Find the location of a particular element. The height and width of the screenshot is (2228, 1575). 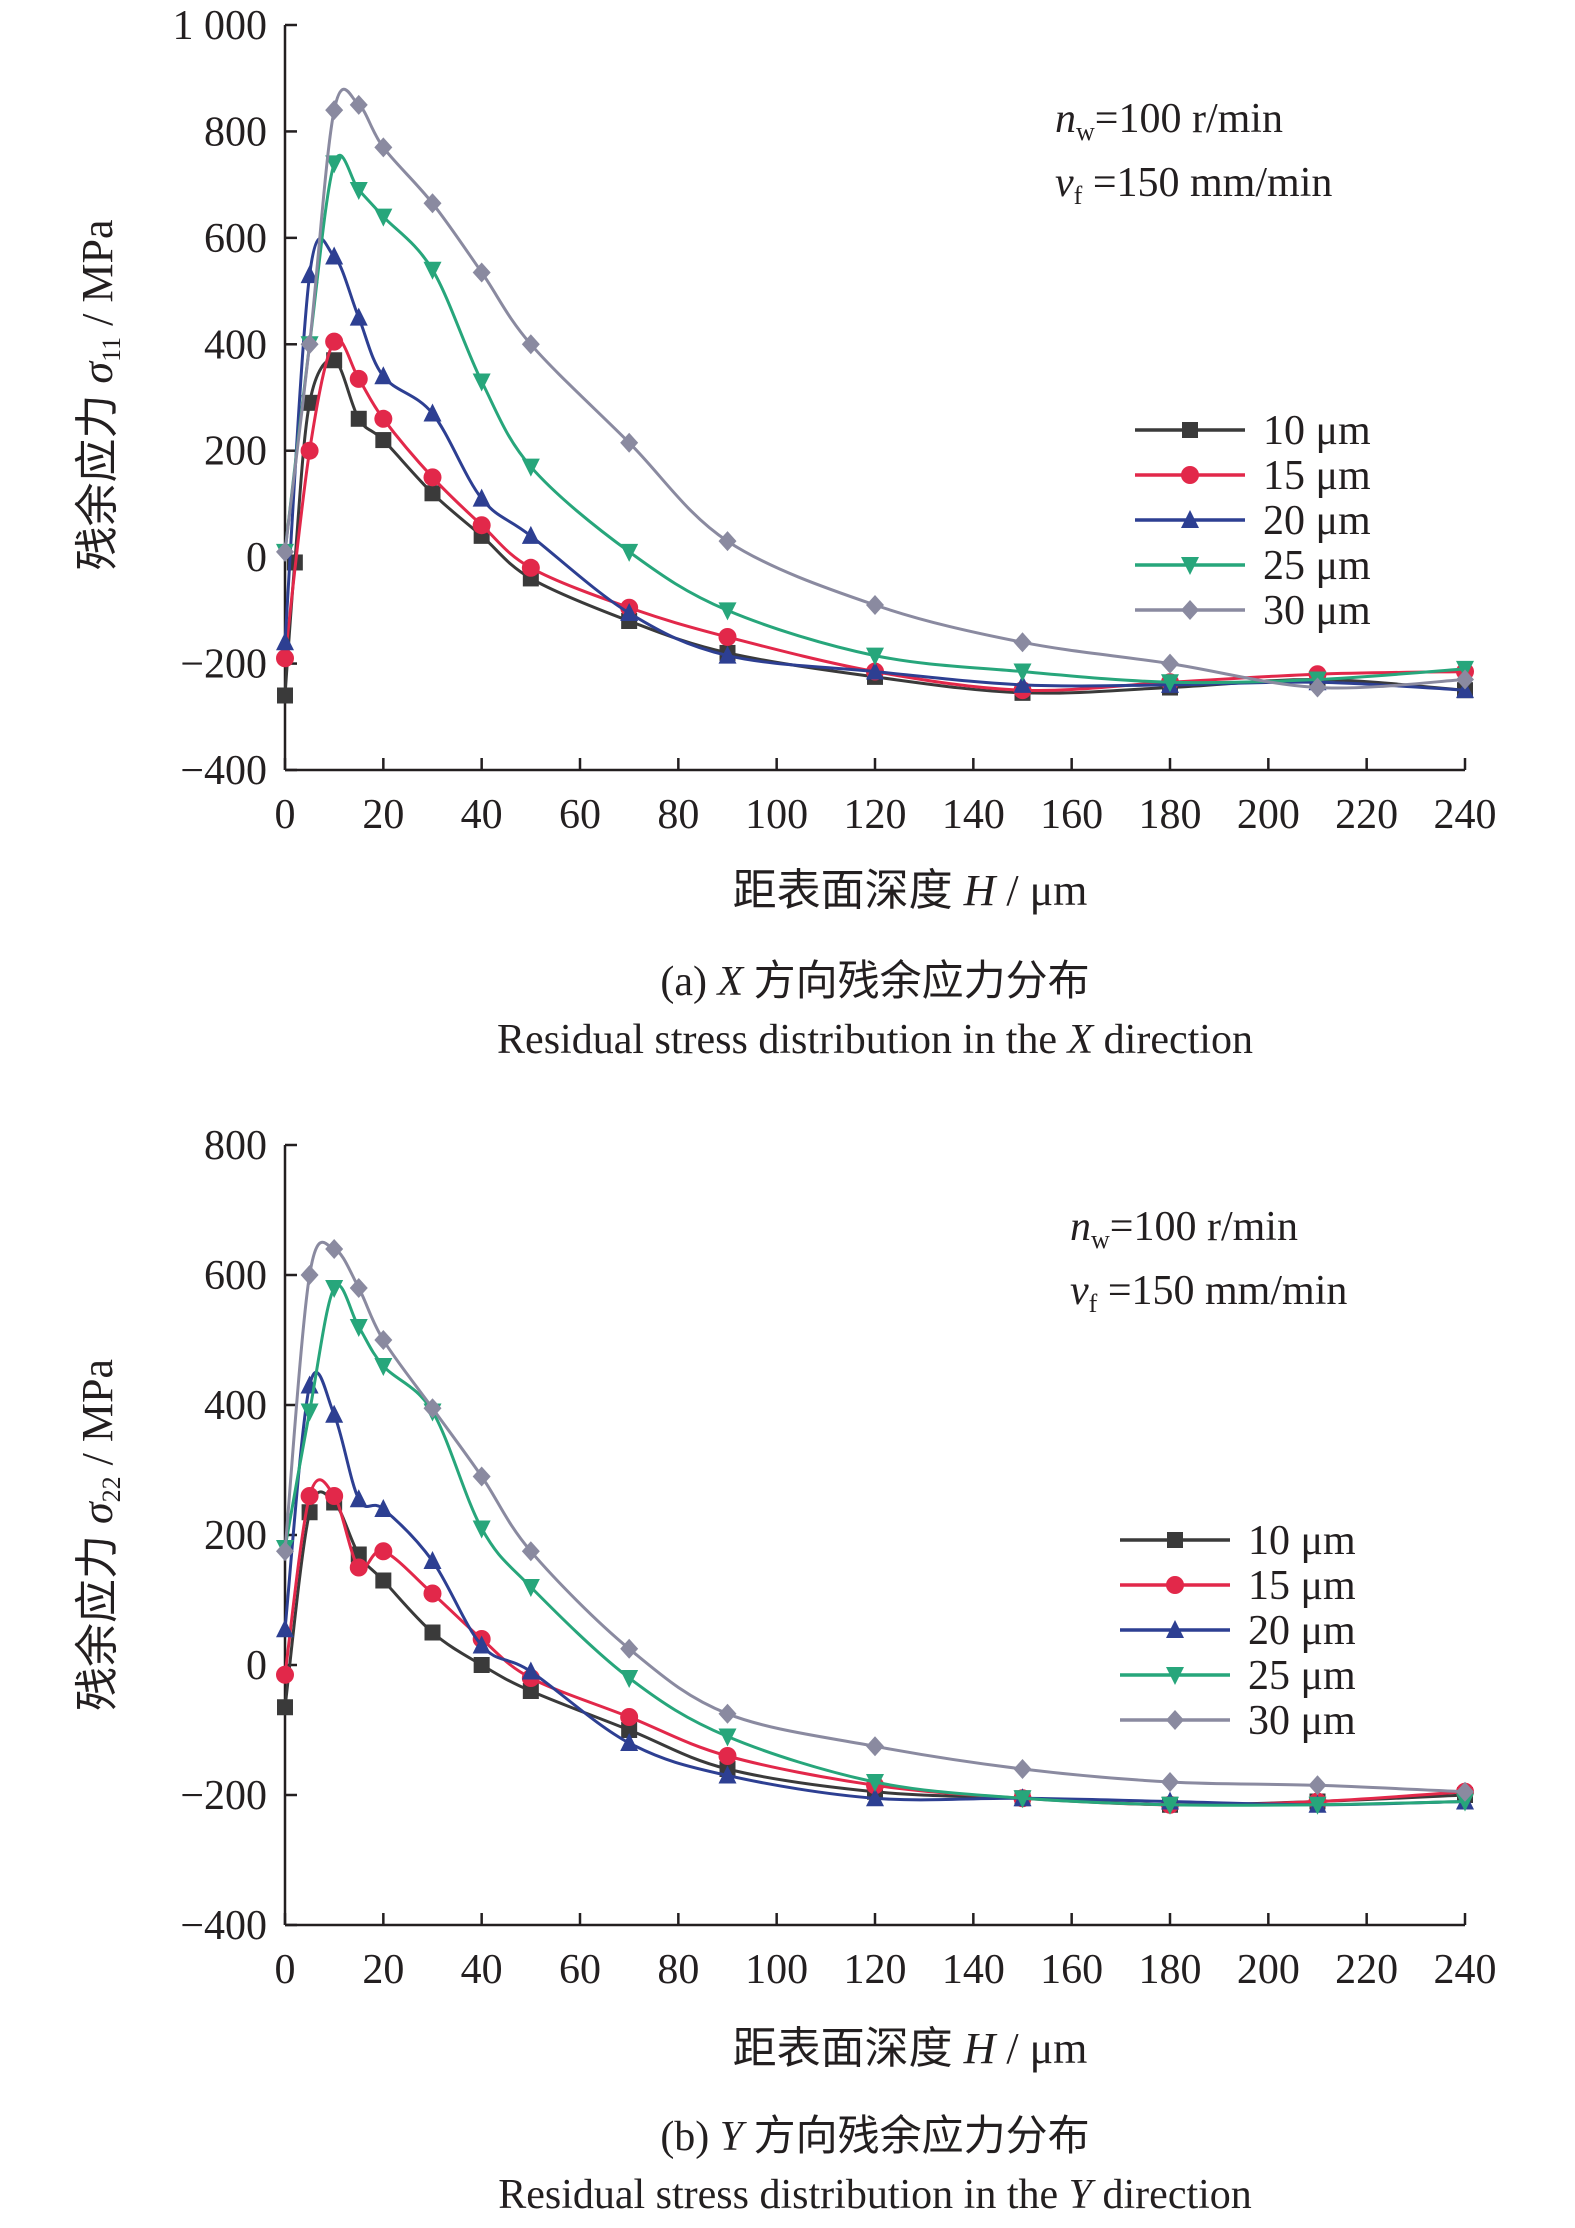

legend-label: 20 μm is located at coordinates (1317, 521).